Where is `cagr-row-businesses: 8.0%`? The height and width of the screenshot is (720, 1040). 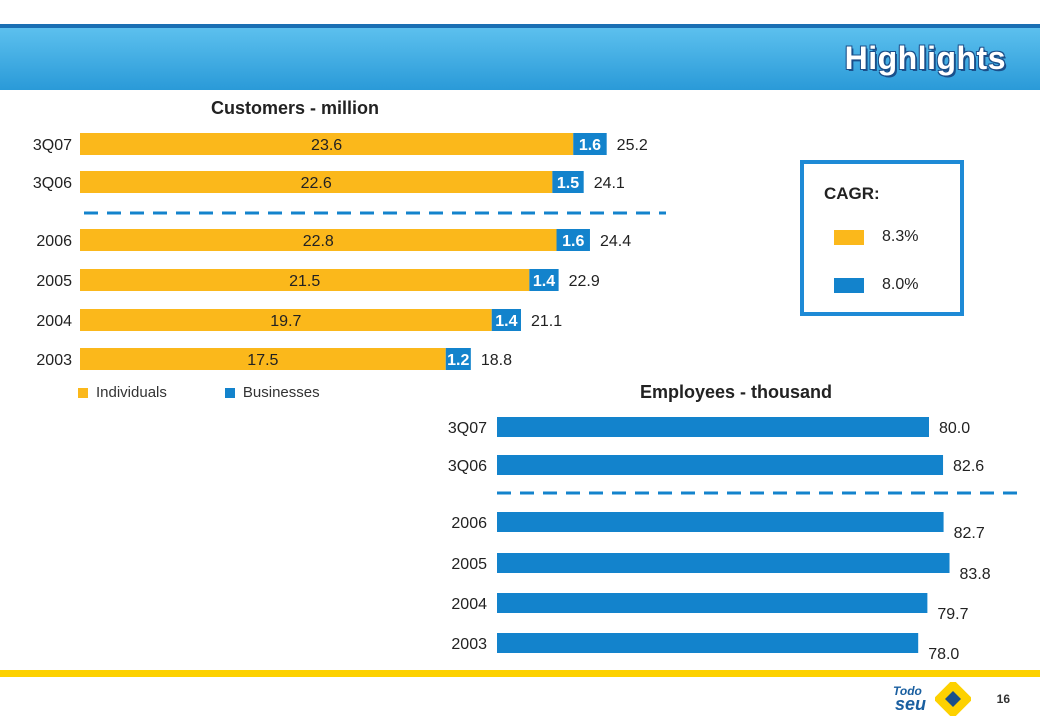
cagr-row-businesses: 8.0% is located at coordinates (876, 285).